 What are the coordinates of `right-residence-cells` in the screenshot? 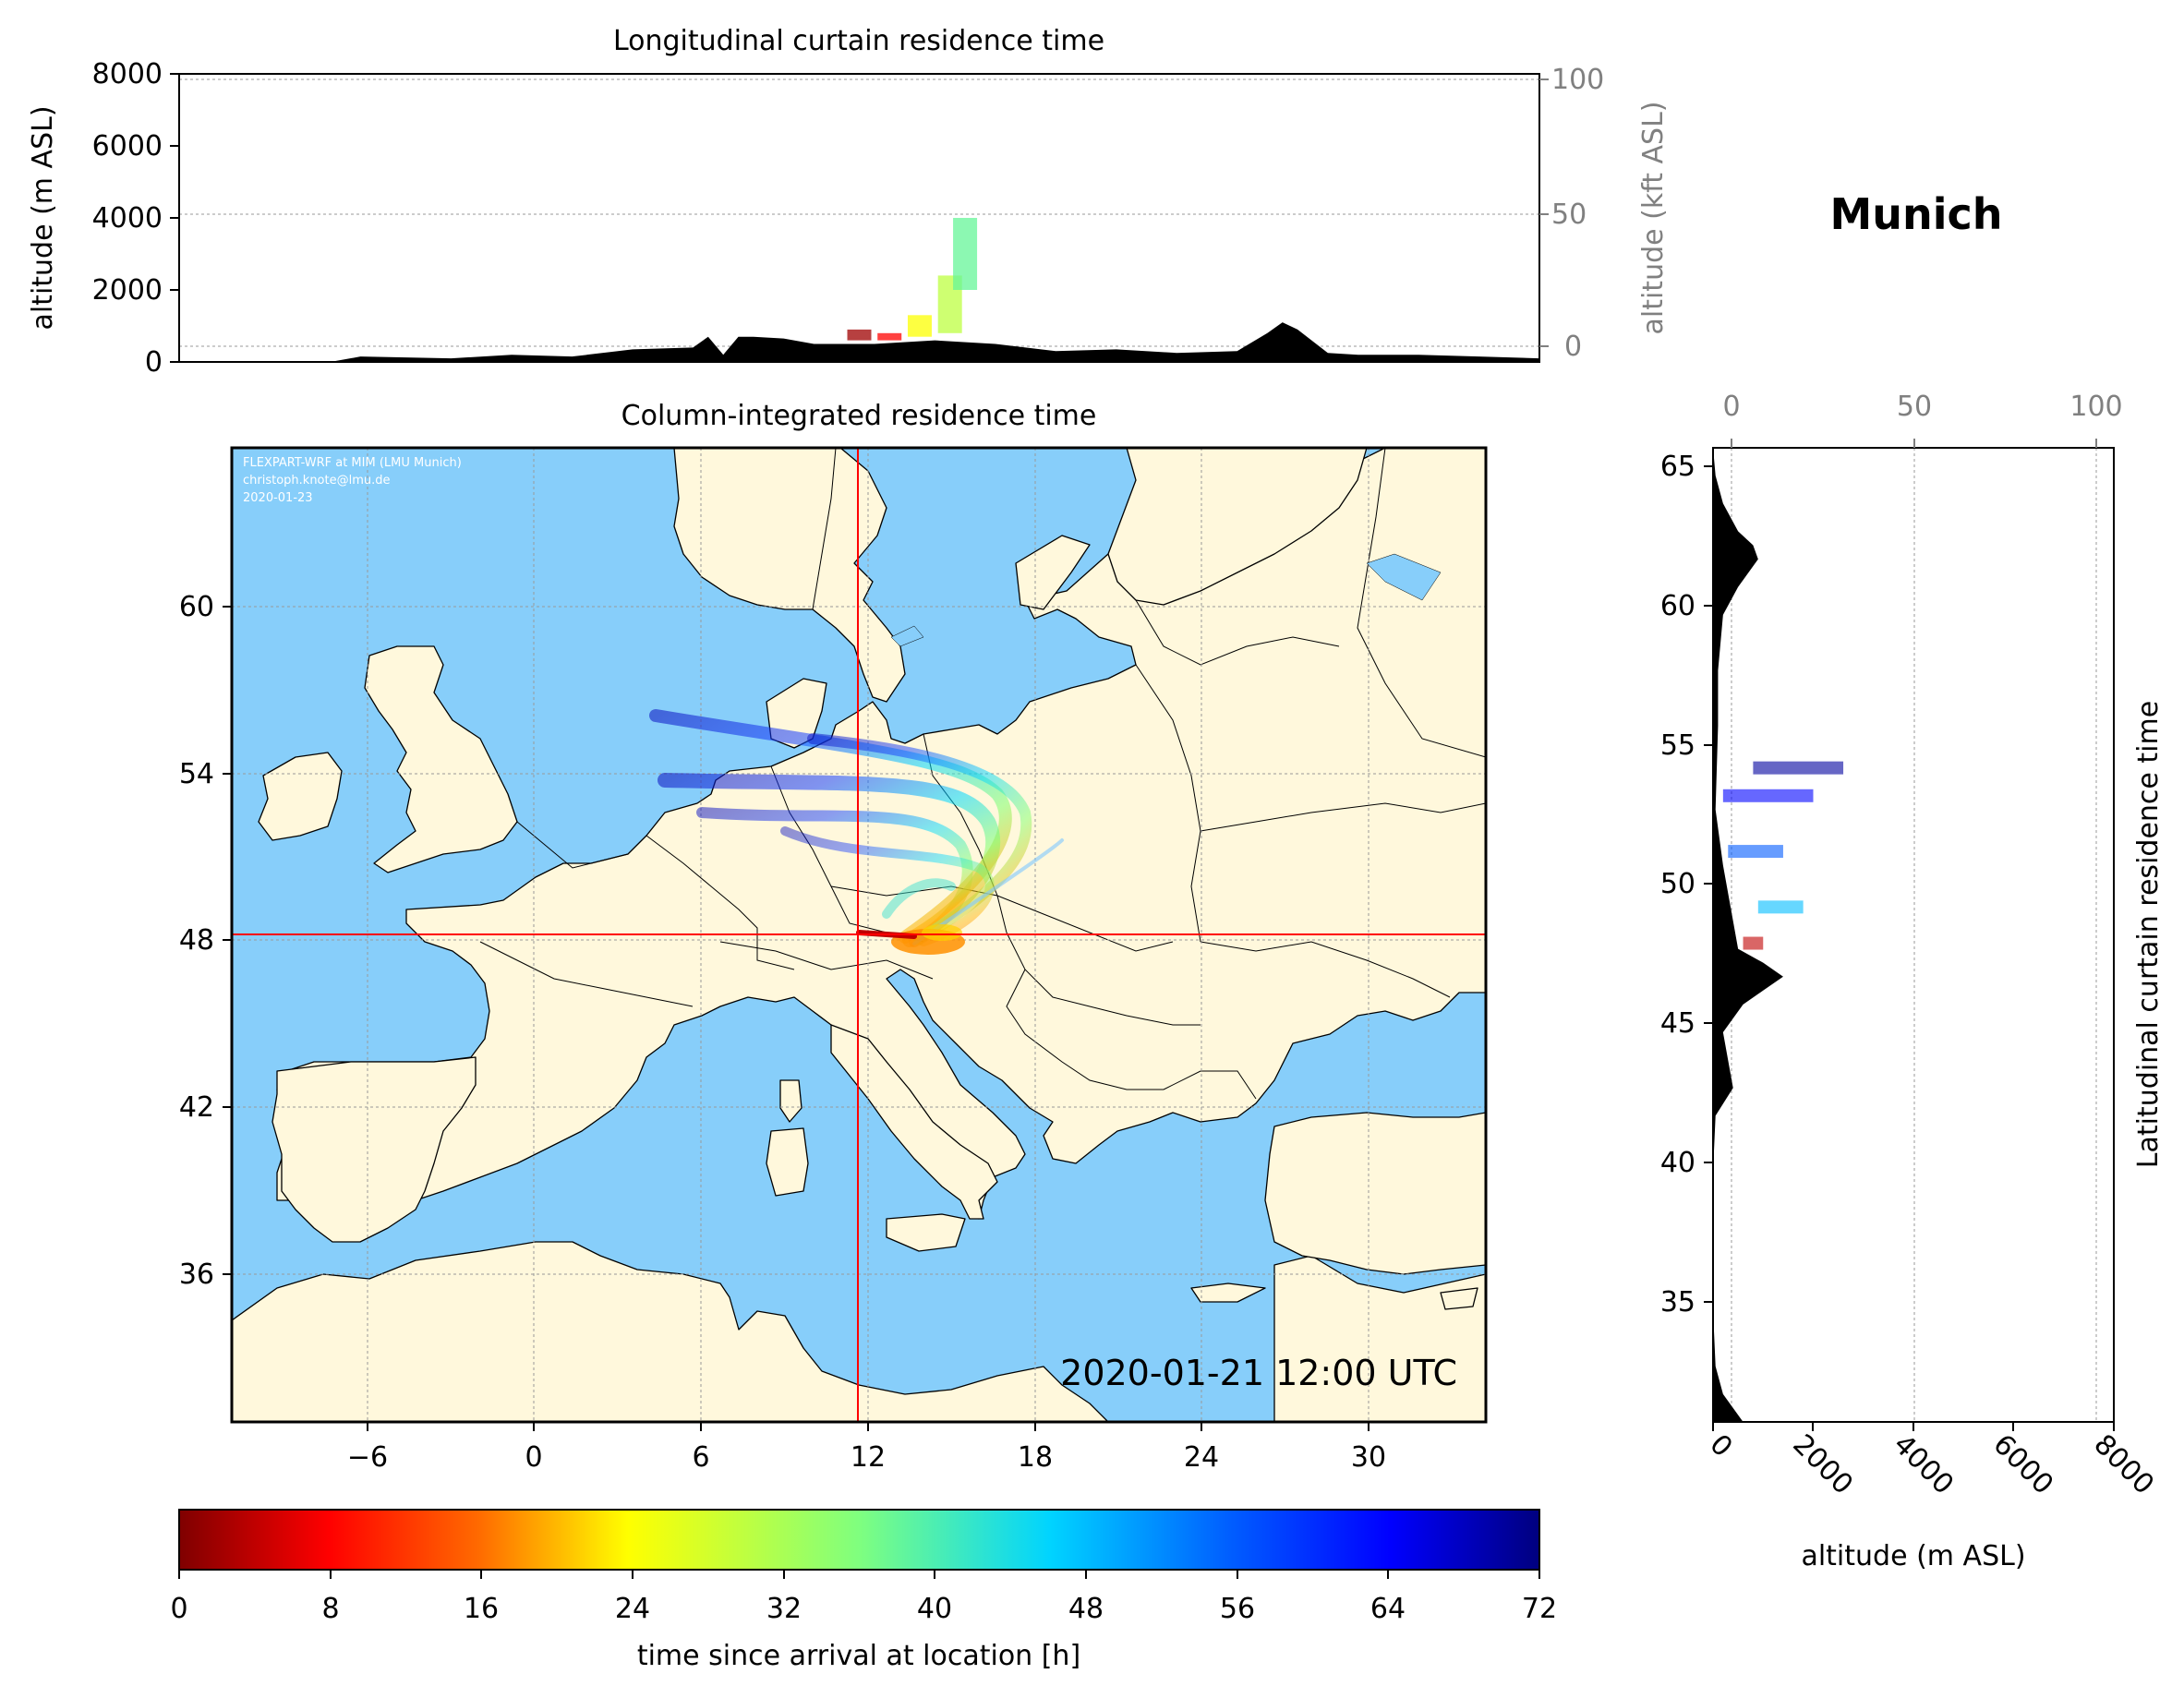 It's located at (1783, 855).